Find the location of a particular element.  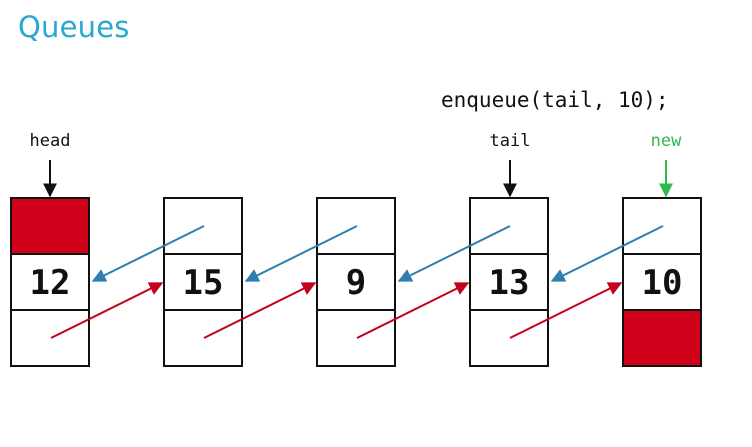

queue-node: 15 is located at coordinates (203, 282).